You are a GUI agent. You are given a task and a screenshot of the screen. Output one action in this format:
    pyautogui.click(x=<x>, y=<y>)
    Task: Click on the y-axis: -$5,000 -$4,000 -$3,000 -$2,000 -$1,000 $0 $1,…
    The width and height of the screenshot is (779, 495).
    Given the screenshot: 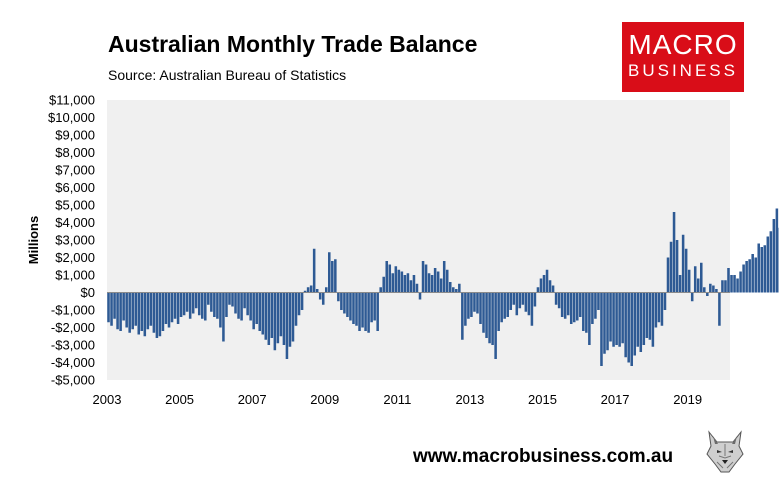 What is the action you would take?
    pyautogui.click(x=71, y=240)
    